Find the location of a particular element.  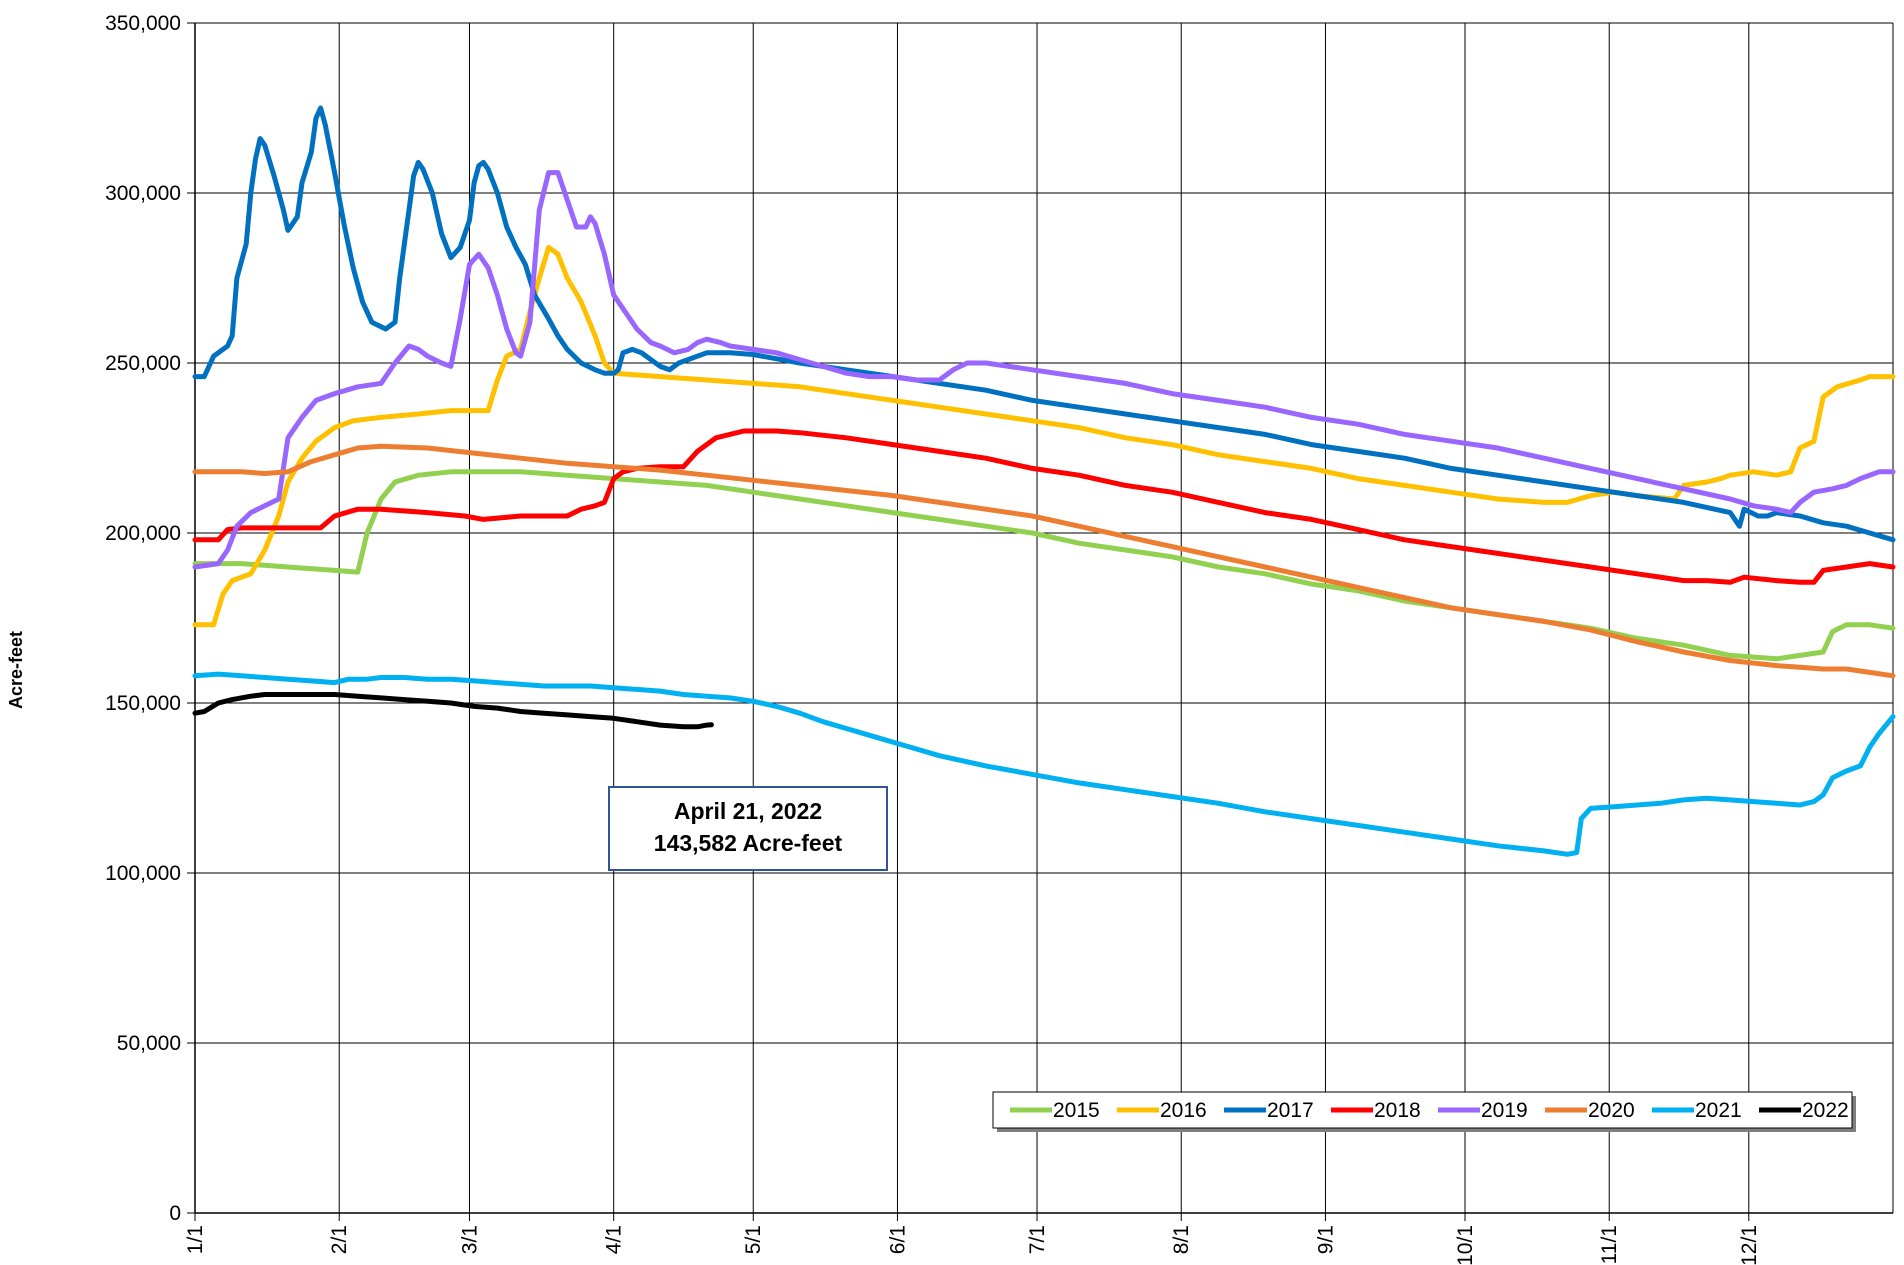

annotation-frame is located at coordinates (748, 828).